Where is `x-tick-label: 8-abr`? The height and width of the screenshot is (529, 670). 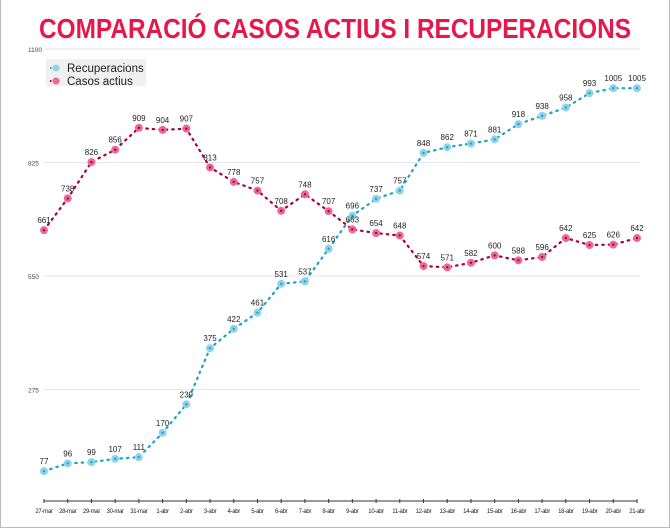
x-tick-label: 8-abr is located at coordinates (328, 512).